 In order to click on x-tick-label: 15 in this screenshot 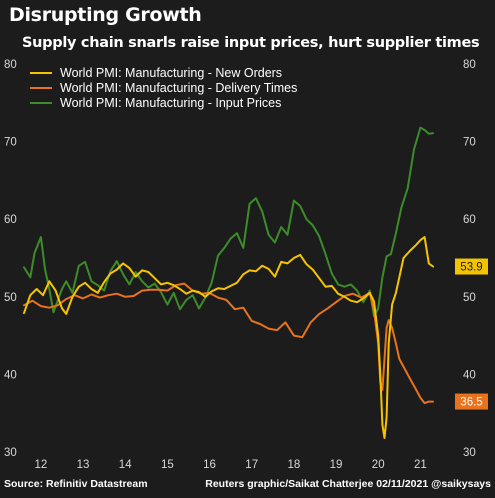, I will do `click(167, 465)`.